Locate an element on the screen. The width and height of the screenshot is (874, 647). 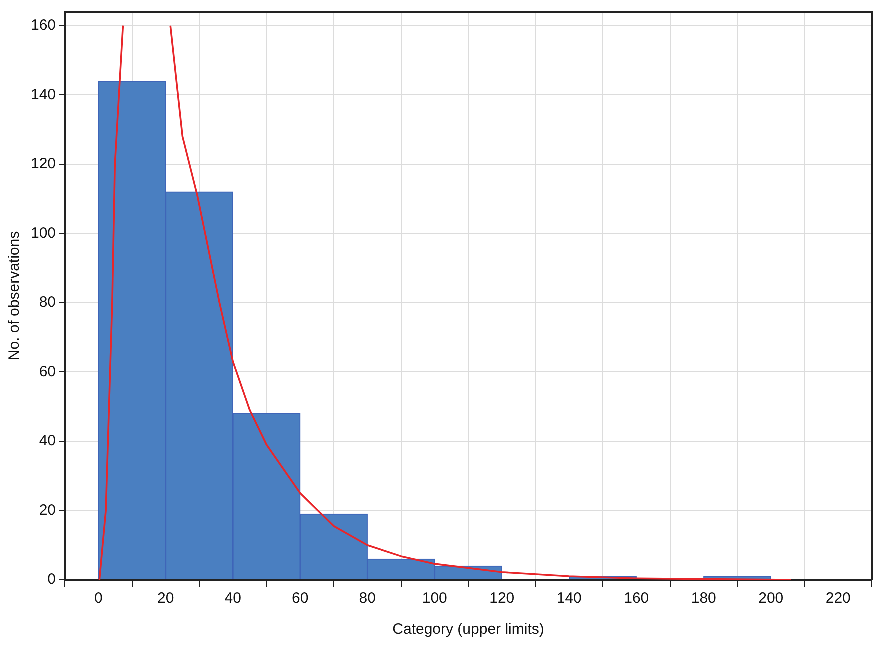
x-tick-label: 20 is located at coordinates (166, 599).